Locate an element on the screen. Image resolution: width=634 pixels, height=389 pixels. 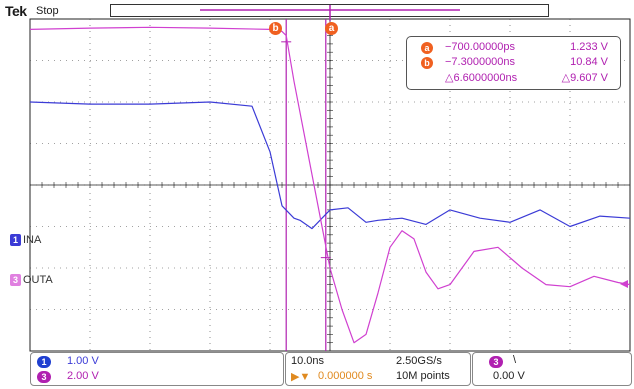
time-per-div: 10.0ns is located at coordinates (308, 361).